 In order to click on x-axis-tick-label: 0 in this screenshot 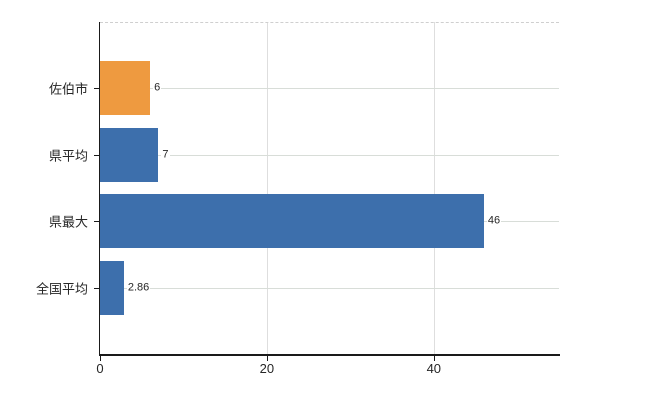, I will do `click(100, 368)`.